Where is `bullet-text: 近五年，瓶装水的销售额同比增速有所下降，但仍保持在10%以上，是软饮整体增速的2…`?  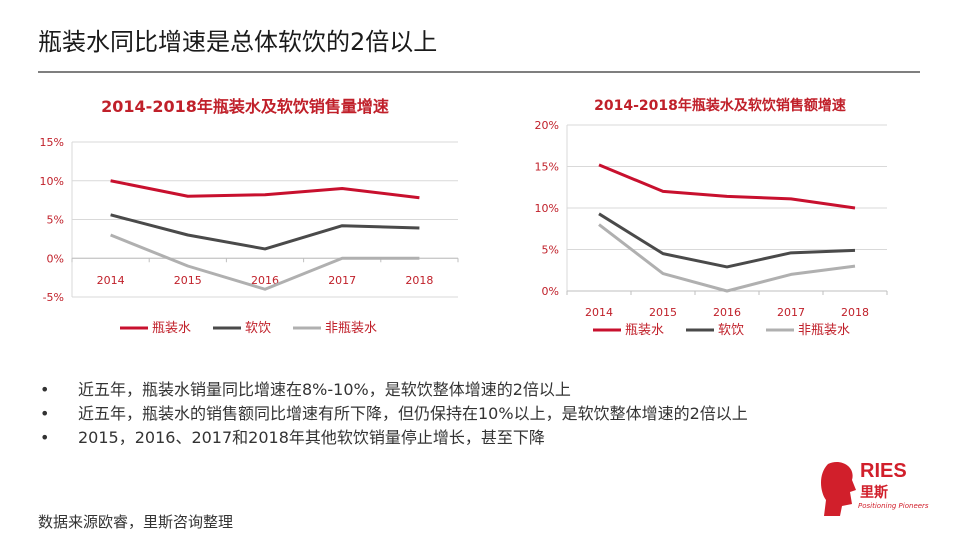
bullet-text: 近五年，瓶装水的销售额同比增速有所下降，但仍保持在10%以上，是软饮整体增速的2… is located at coordinates (413, 413).